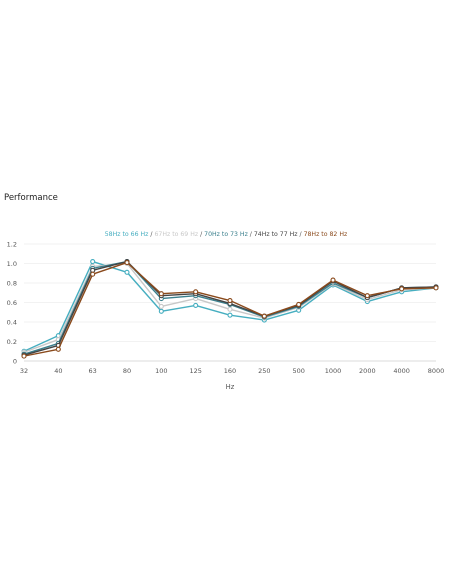 The height and width of the screenshot is (584, 452). I want to click on y-tick-label: 1.2, so click(12, 244).